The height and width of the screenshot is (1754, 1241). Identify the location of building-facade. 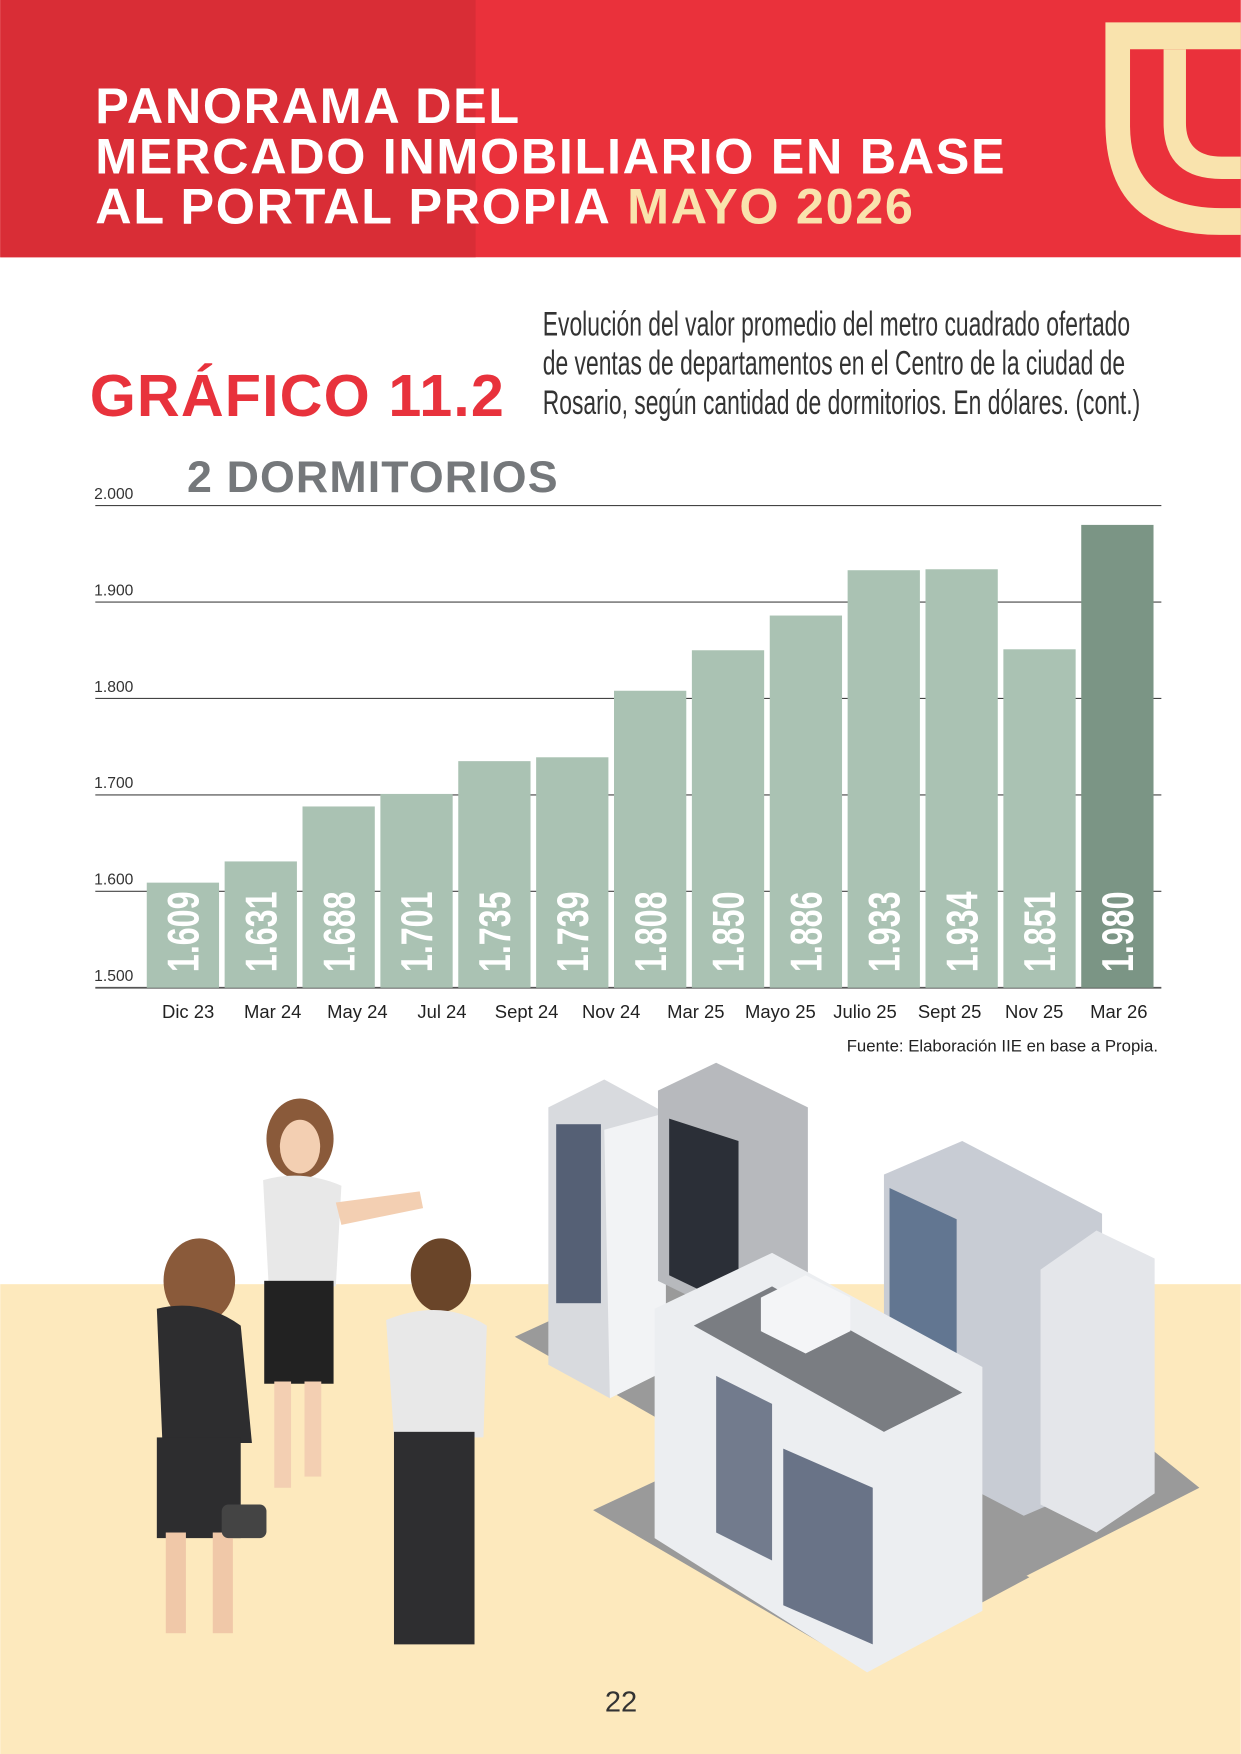
(704, 1213).